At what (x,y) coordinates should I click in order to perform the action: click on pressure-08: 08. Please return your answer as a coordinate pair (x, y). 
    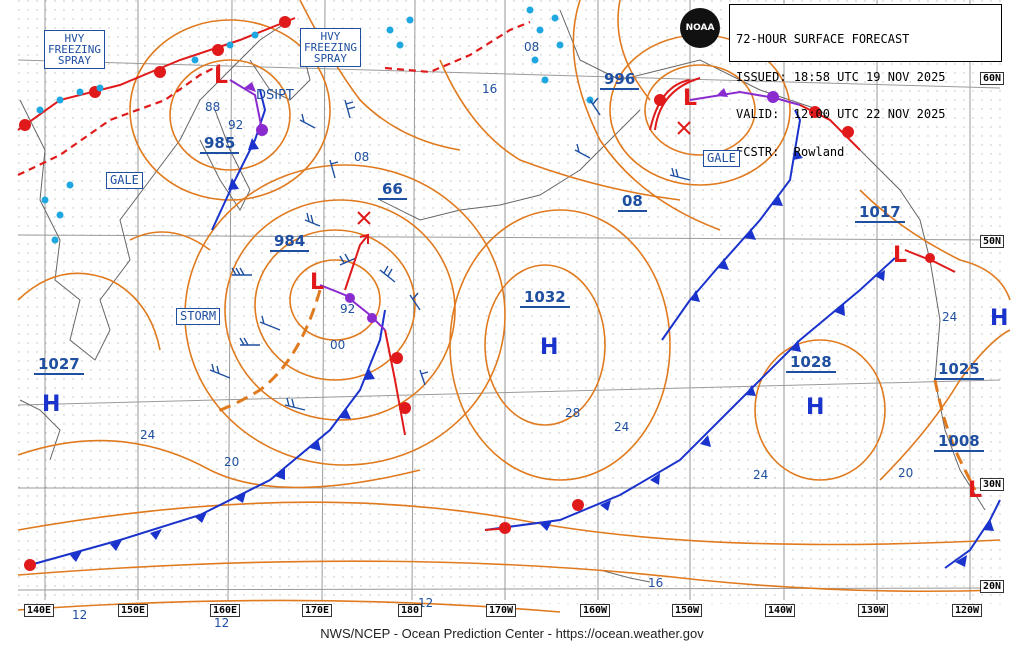
    Looking at the image, I should click on (632, 202).